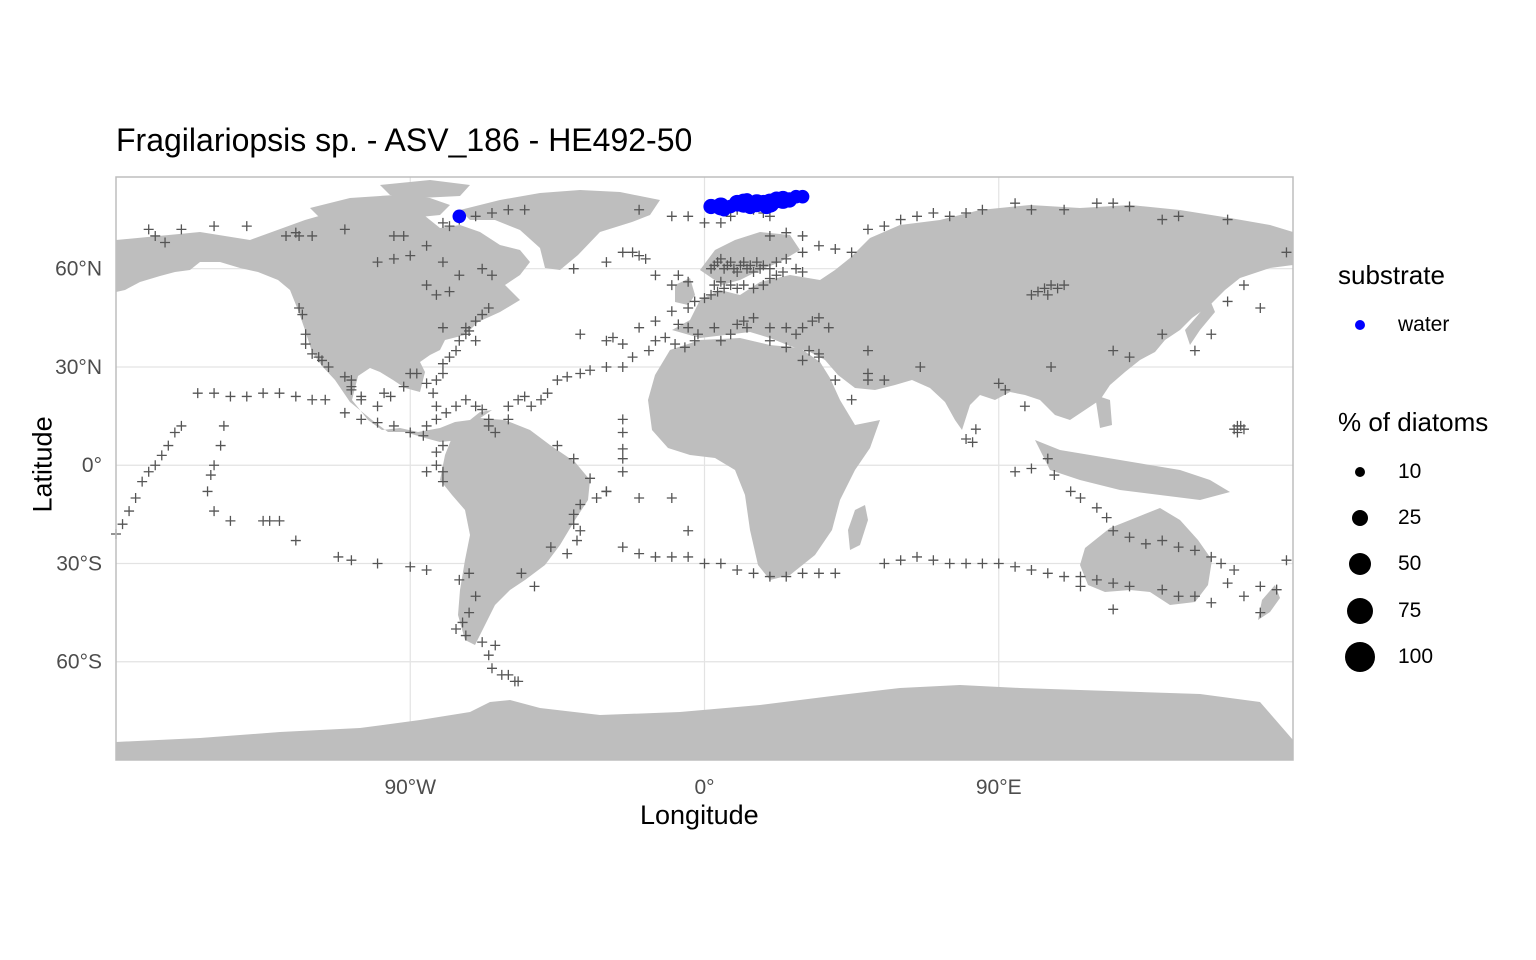  What do you see at coordinates (78, 367) in the screenshot?
I see `y-tick-label: 30°N` at bounding box center [78, 367].